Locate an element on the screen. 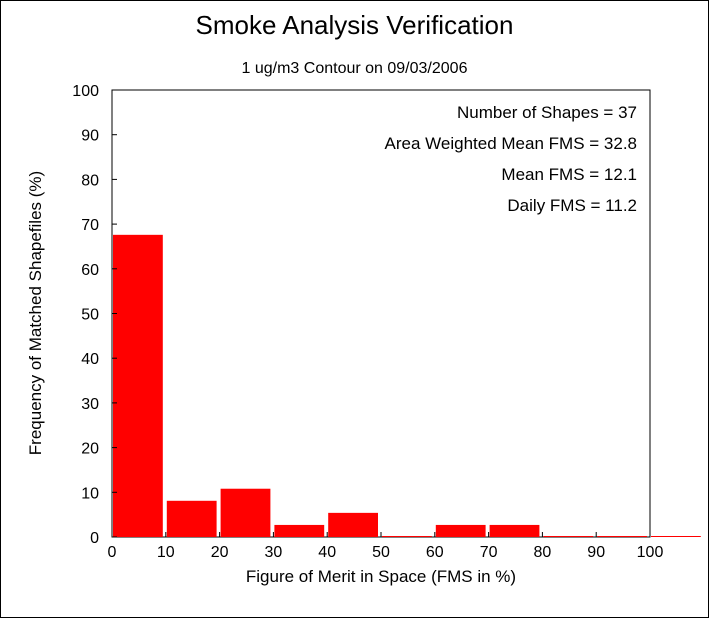  x-tick-label: 80 is located at coordinates (543, 552).